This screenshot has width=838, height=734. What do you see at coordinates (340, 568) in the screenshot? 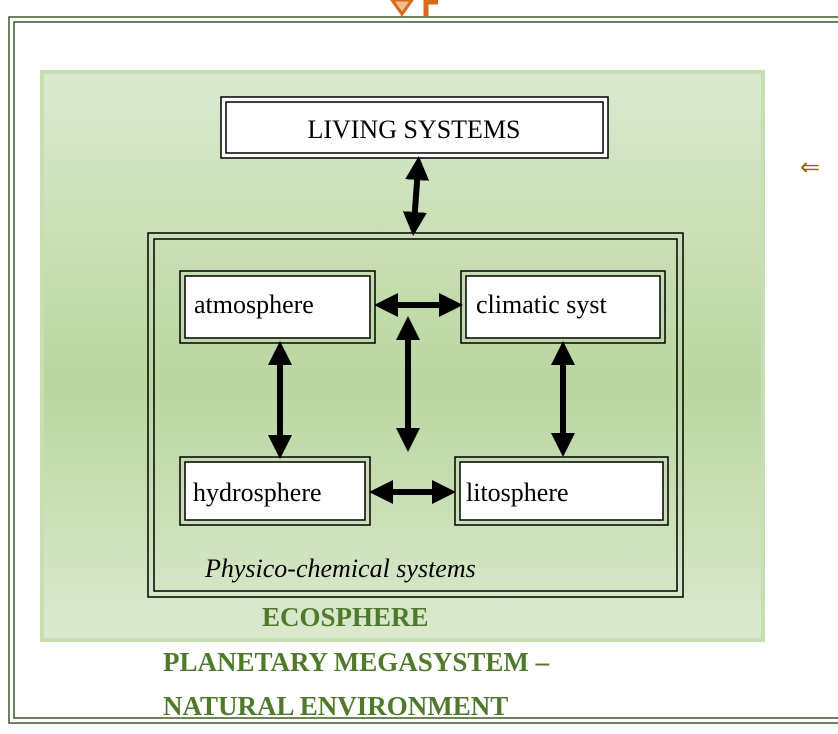
I see `group-caption: Physico-chemical systems` at bounding box center [340, 568].